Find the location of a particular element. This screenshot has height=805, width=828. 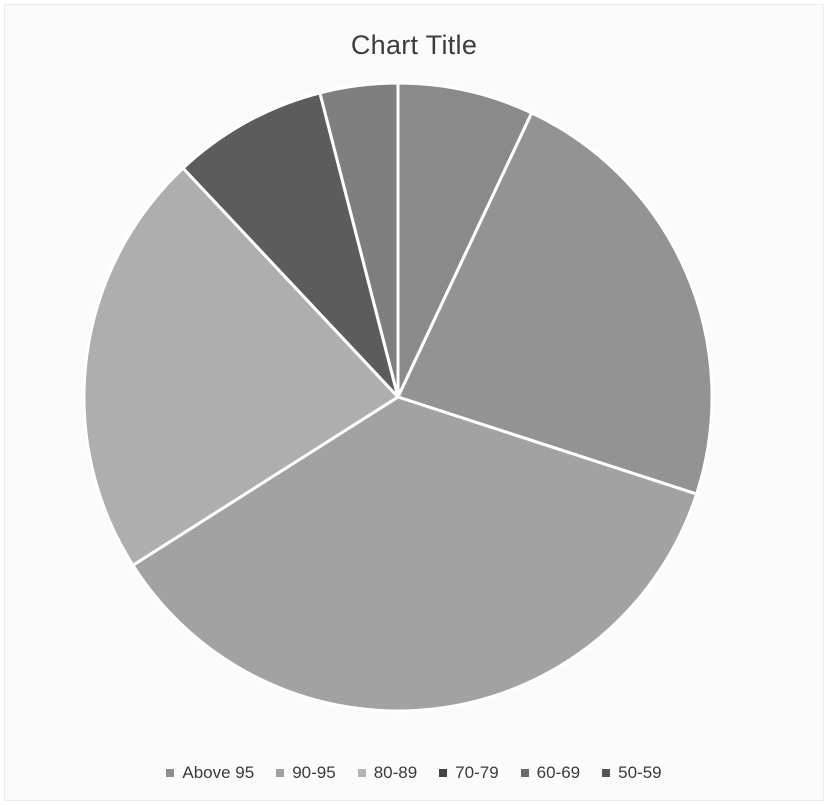

legend-item-50-59: 50-59 is located at coordinates (632, 773).